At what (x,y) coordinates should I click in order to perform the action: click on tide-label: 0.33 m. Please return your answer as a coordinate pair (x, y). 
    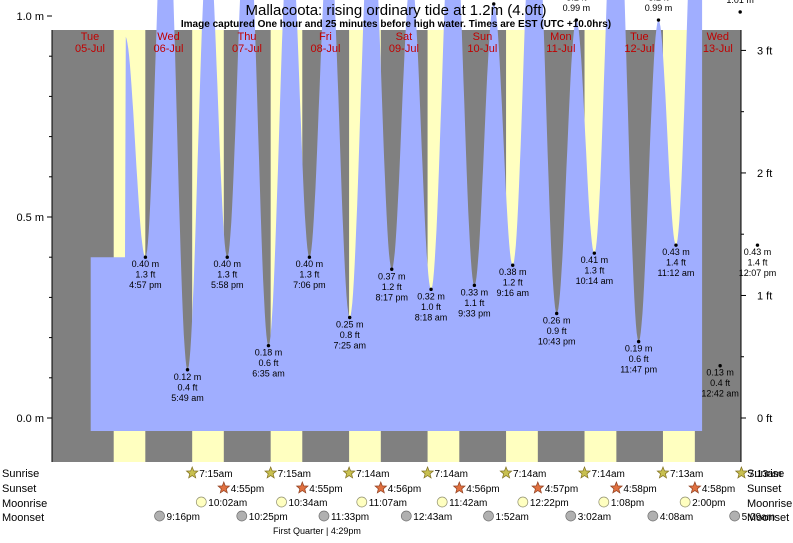
    Looking at the image, I should click on (475, 292).